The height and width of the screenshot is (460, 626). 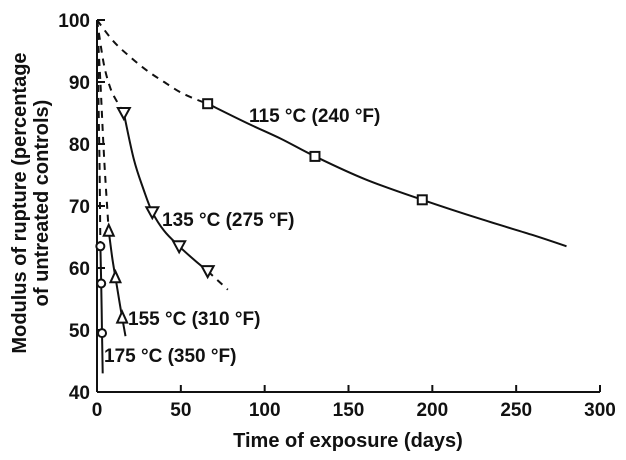 What do you see at coordinates (20, 202) in the screenshot?
I see `y-axis-title-line-1: Modulus of rupture (percentage` at bounding box center [20, 202].